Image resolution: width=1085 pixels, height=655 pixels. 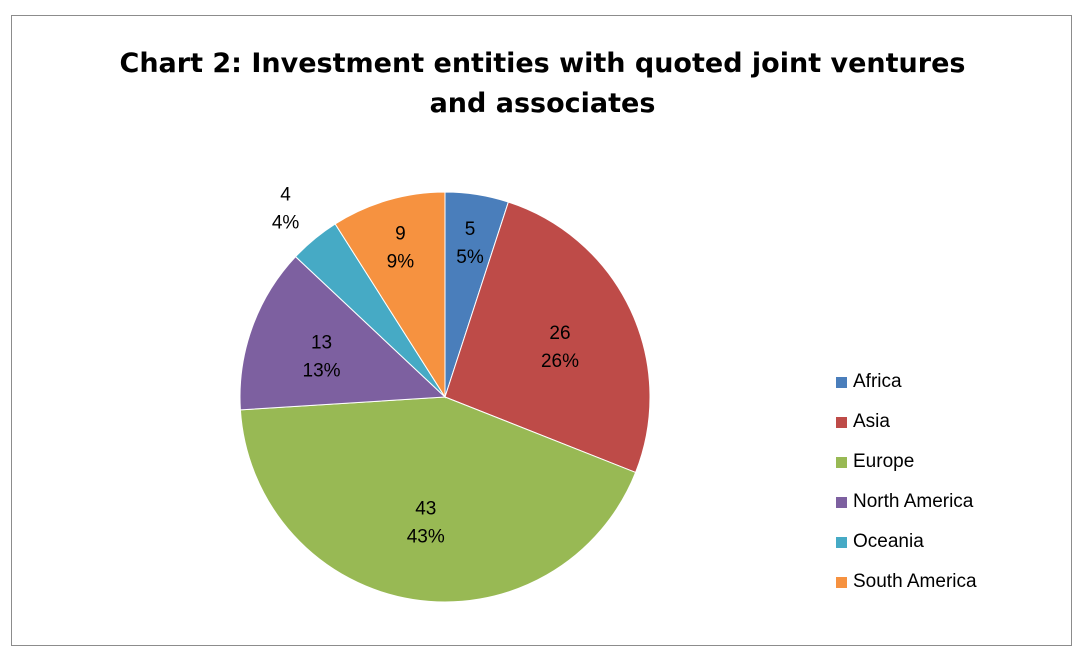 What do you see at coordinates (470, 257) in the screenshot?
I see `data-label-percent: 5%` at bounding box center [470, 257].